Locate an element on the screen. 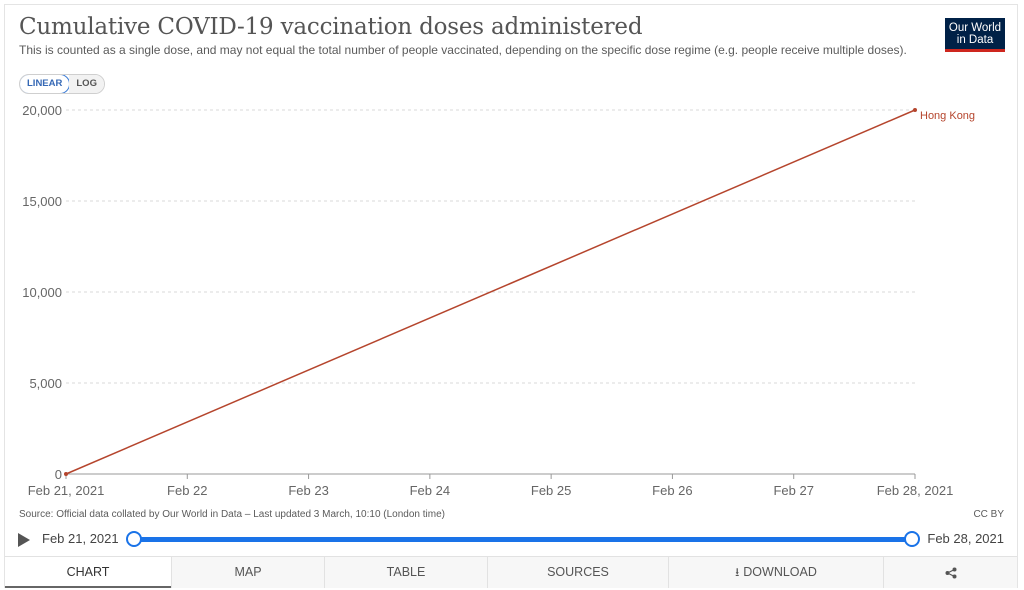  tab-sources: SOURCES is located at coordinates (577, 572).